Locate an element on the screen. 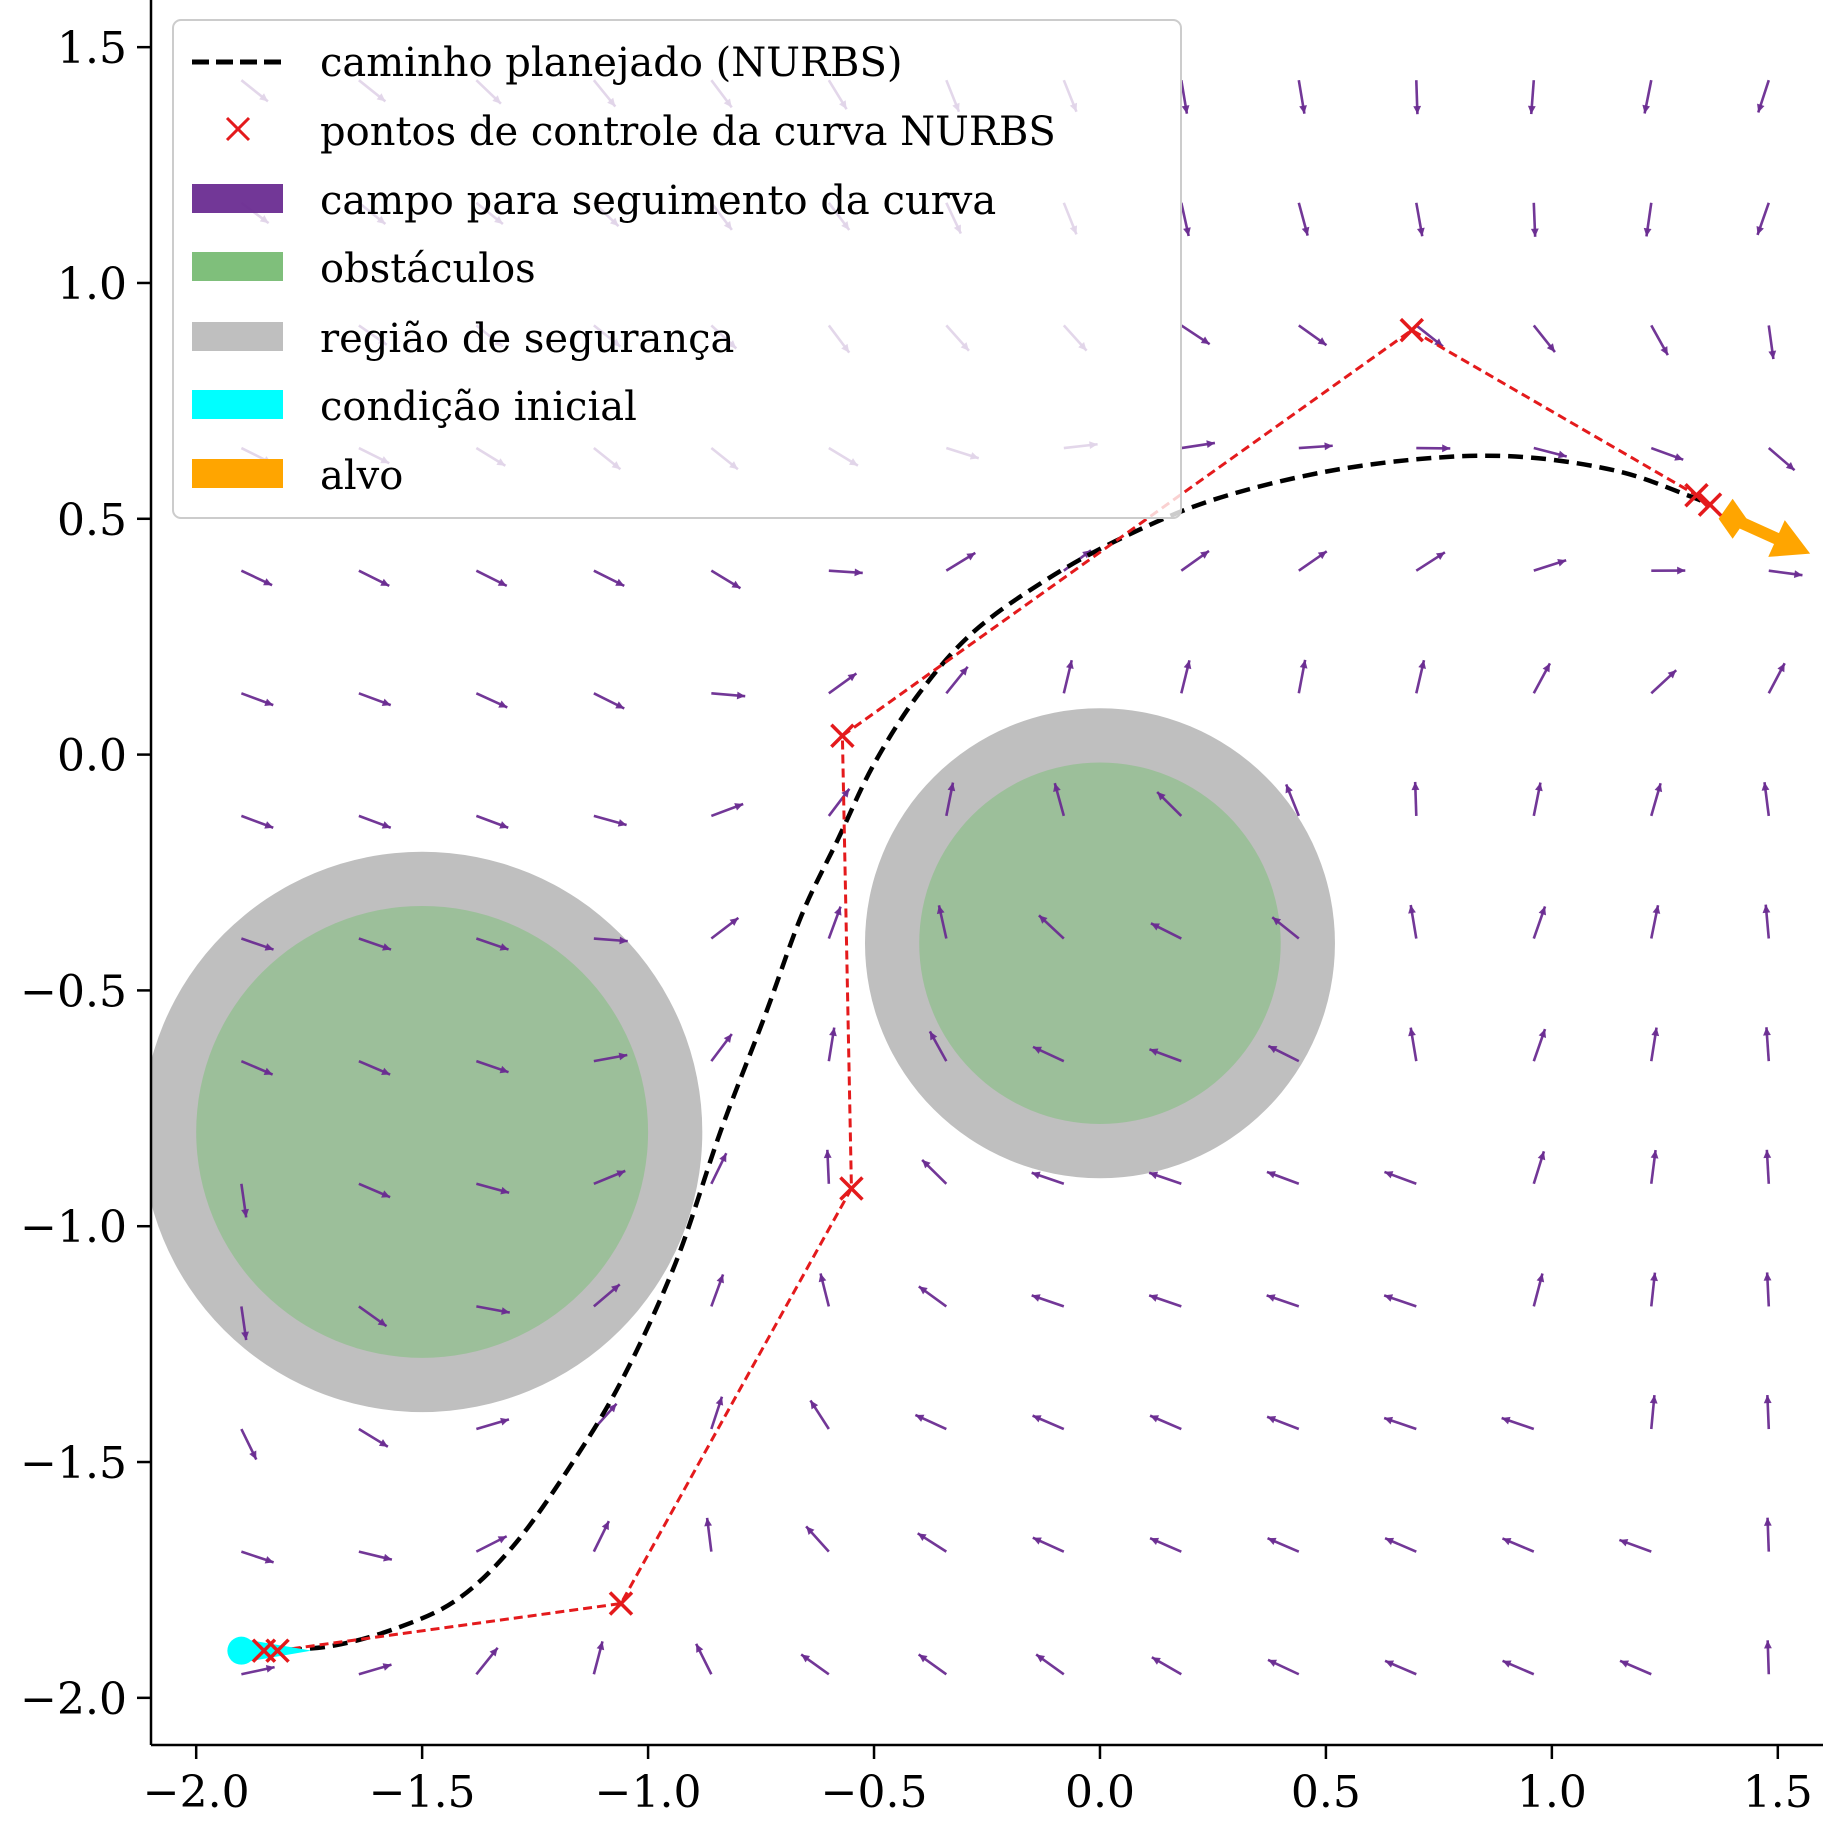 This screenshot has width=1823, height=1822. x-tick-label-6: 1.0 is located at coordinates (1552, 1792).